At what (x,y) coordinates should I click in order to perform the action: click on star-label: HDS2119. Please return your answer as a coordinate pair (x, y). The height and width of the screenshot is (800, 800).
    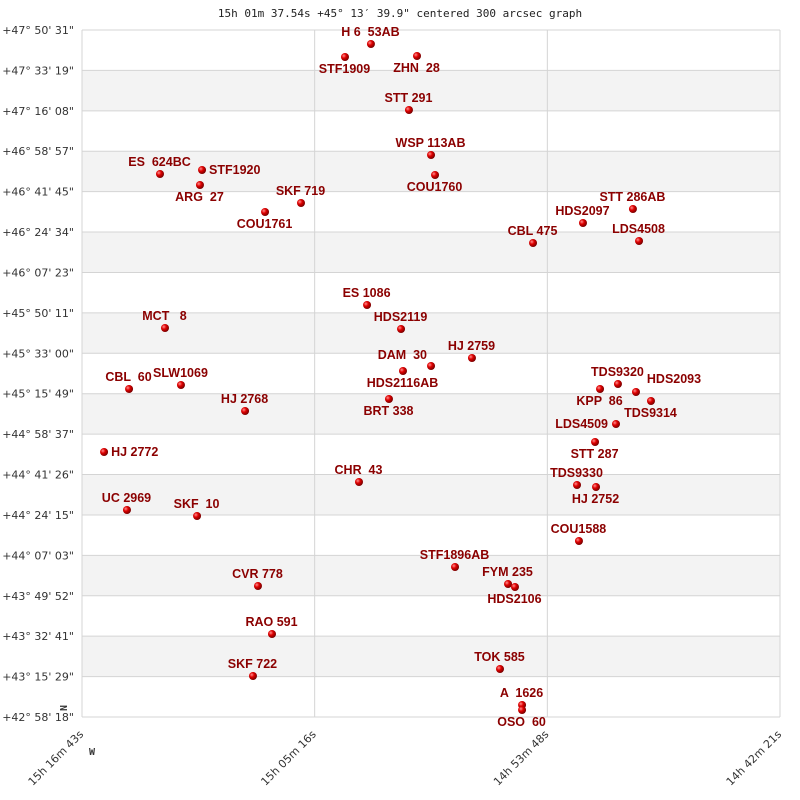
    Looking at the image, I should click on (401, 317).